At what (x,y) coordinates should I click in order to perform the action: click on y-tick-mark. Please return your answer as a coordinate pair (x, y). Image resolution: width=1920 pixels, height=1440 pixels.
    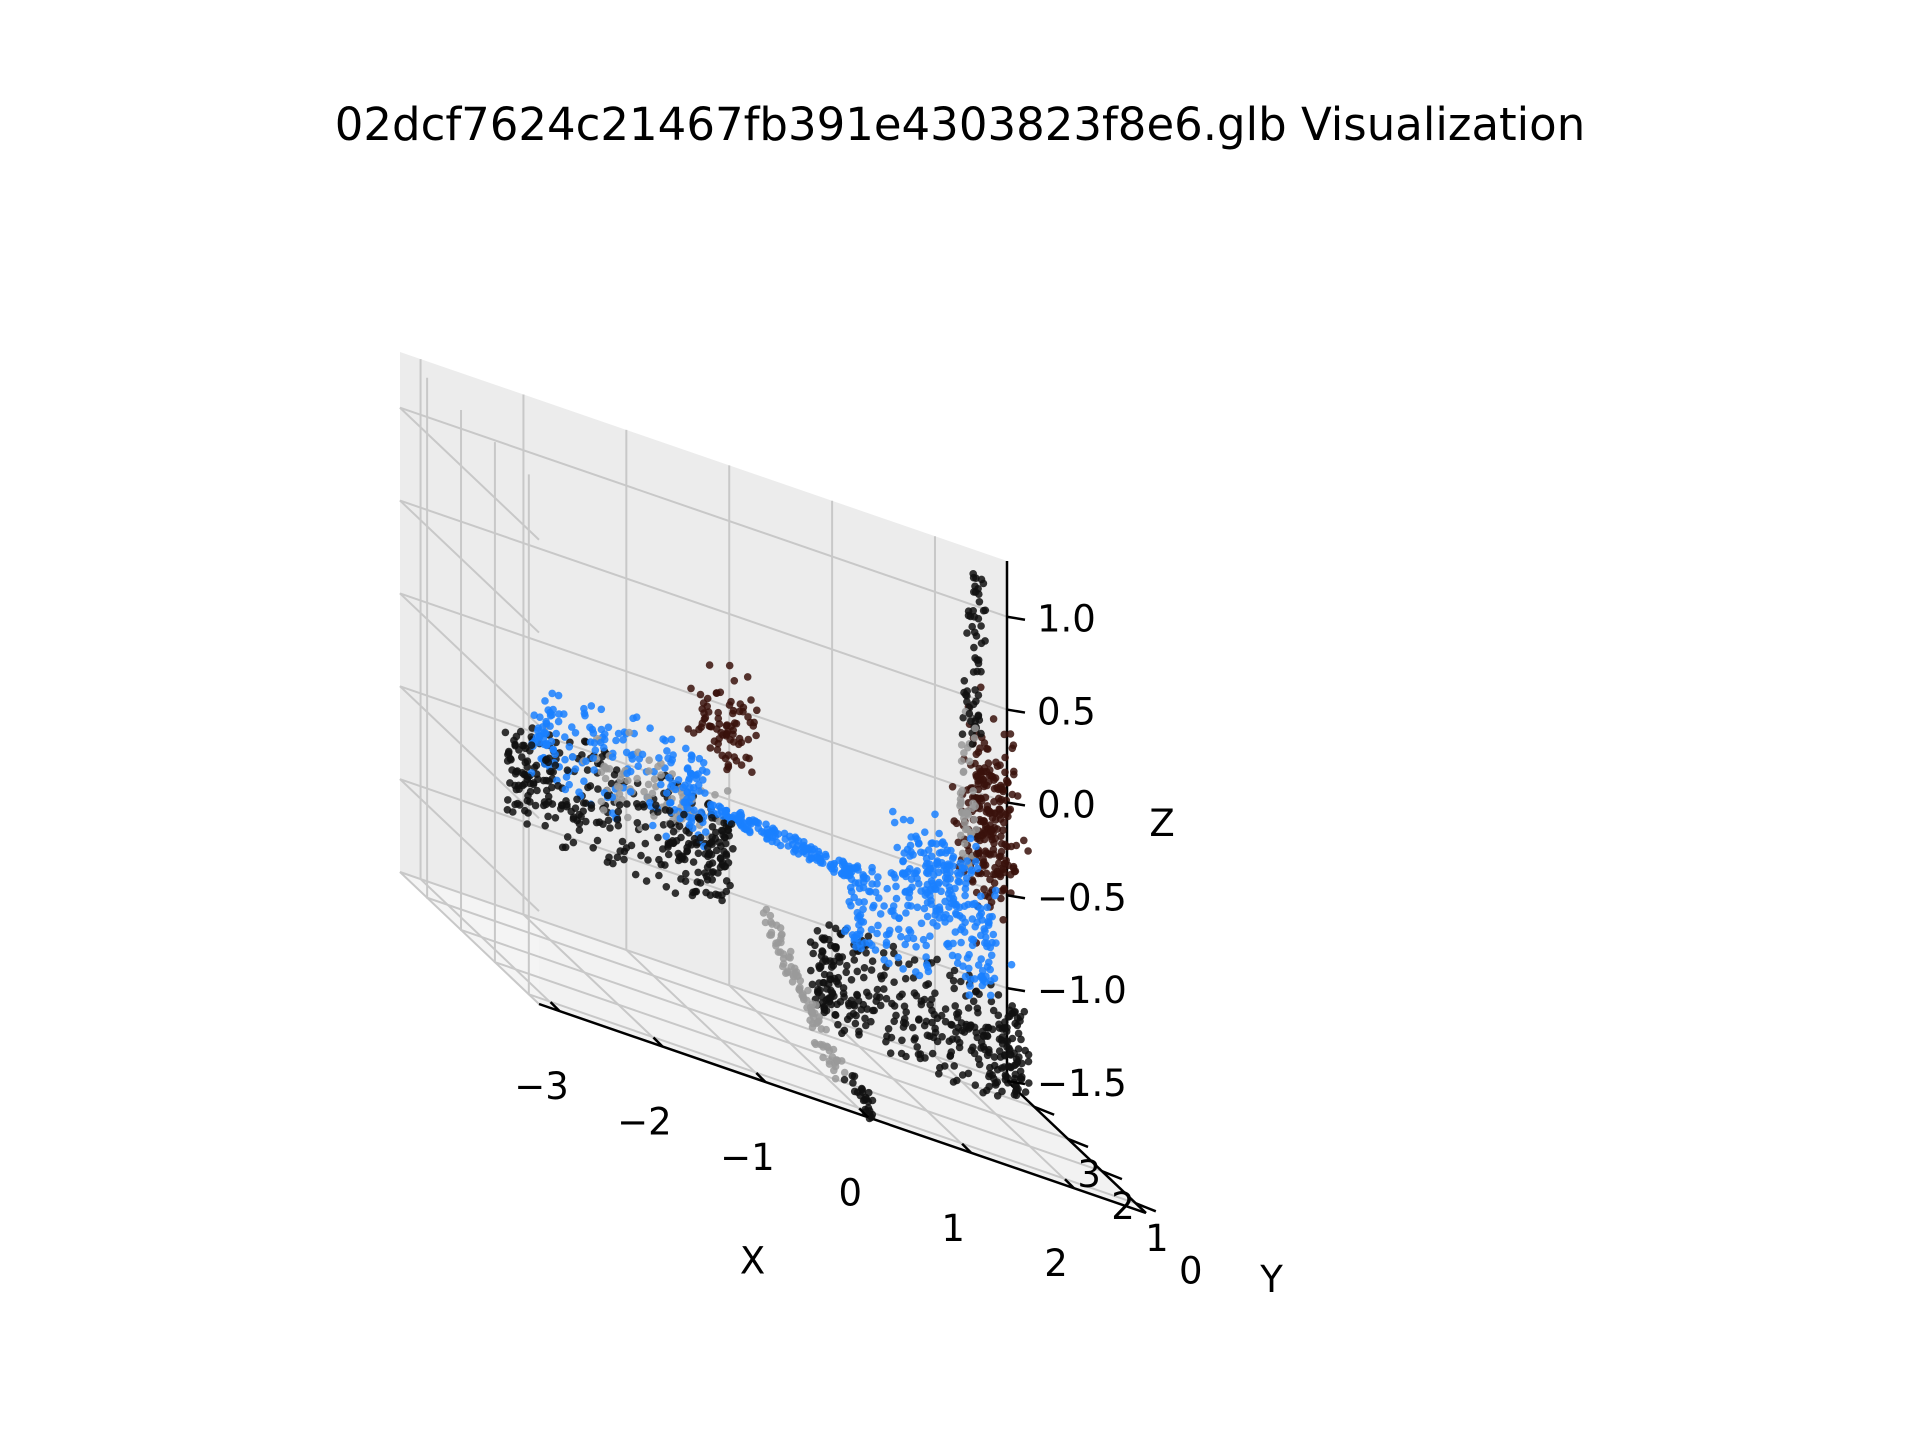
    Looking at the image, I should click on (1044, 1110).